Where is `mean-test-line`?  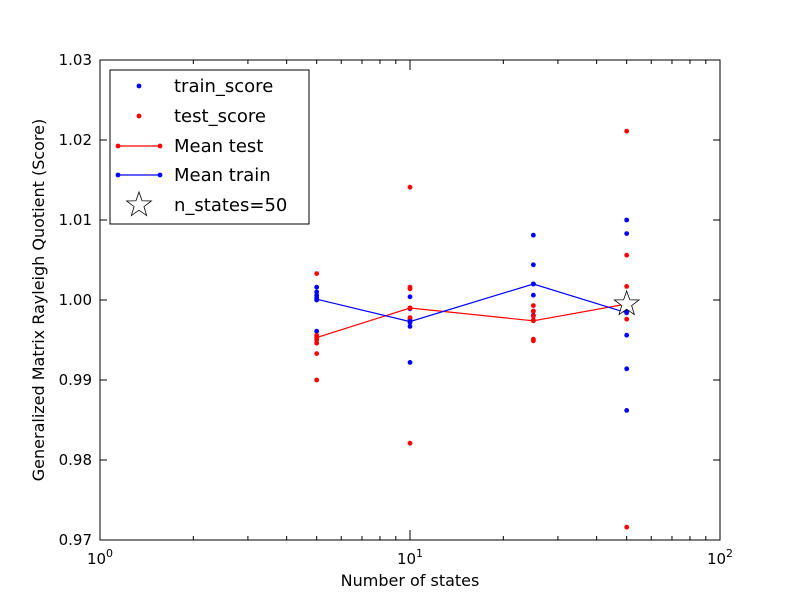
mean-test-line is located at coordinates (471, 321).